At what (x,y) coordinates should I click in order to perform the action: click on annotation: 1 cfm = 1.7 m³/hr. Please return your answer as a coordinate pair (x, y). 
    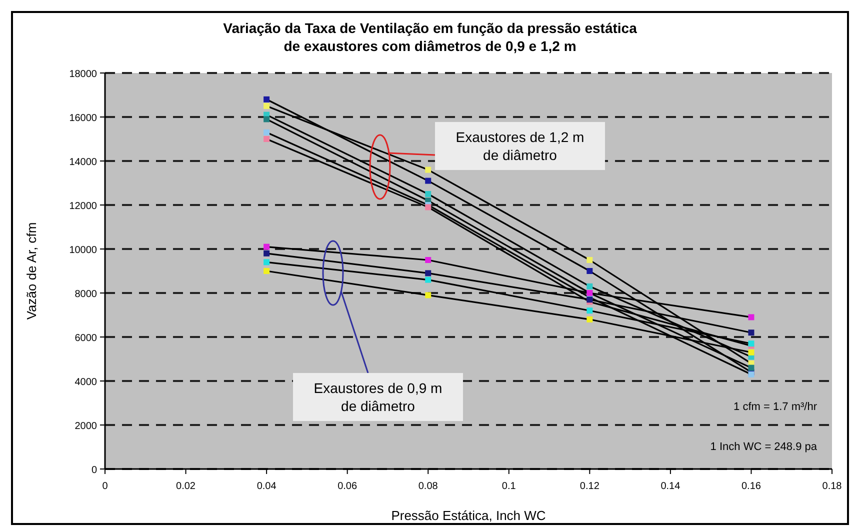
    Looking at the image, I should click on (776, 407).